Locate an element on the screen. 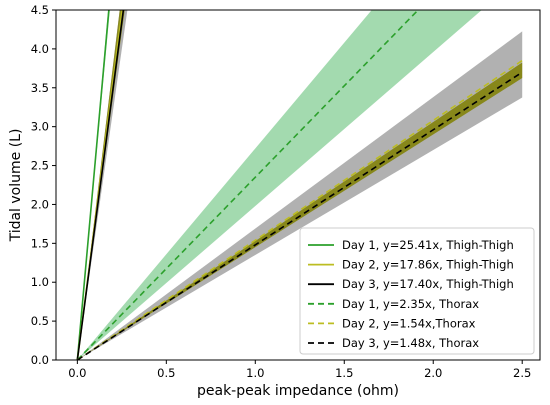  y-tick-label: 4.5 is located at coordinates (40, 10).